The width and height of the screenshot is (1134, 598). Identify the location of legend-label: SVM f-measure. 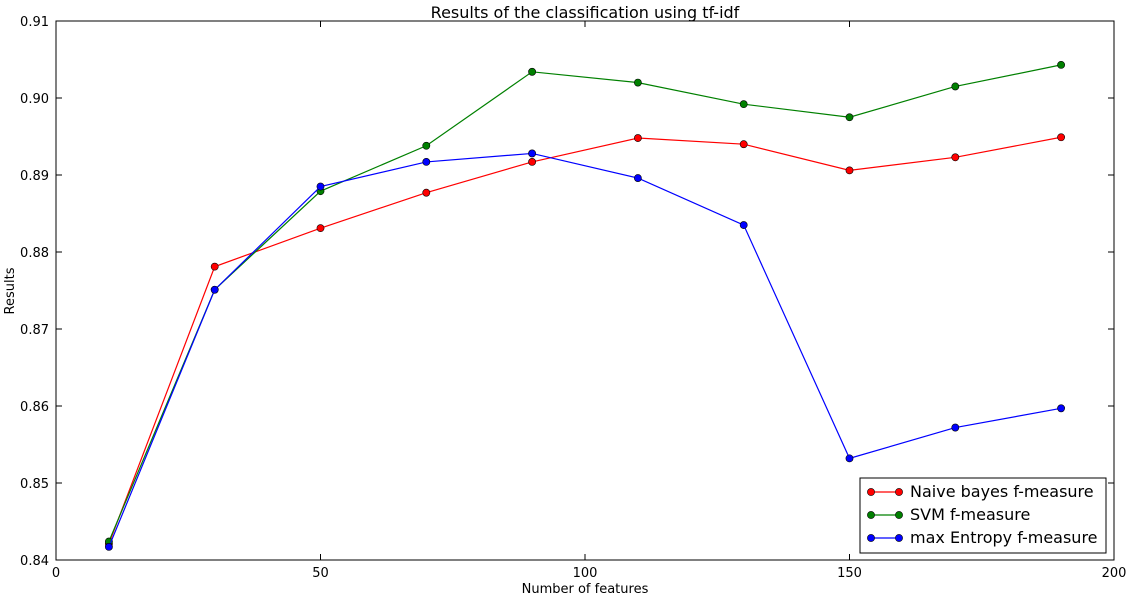
(970, 514).